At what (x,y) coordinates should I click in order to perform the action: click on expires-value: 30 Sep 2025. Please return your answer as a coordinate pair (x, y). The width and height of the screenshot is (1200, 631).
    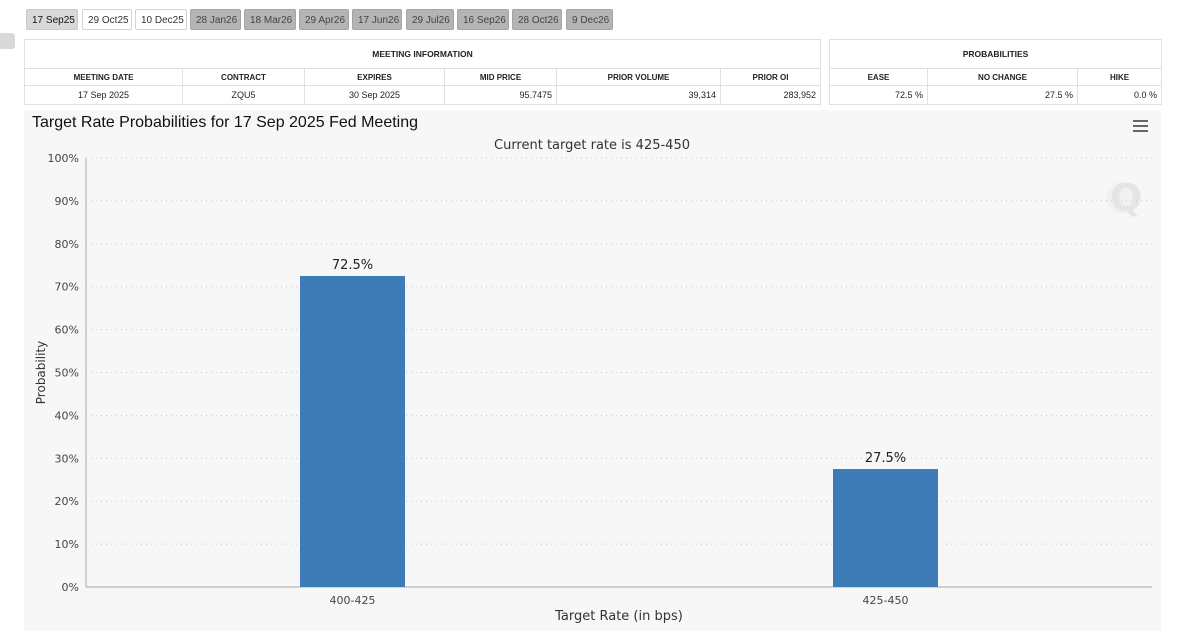
    Looking at the image, I should click on (374, 95).